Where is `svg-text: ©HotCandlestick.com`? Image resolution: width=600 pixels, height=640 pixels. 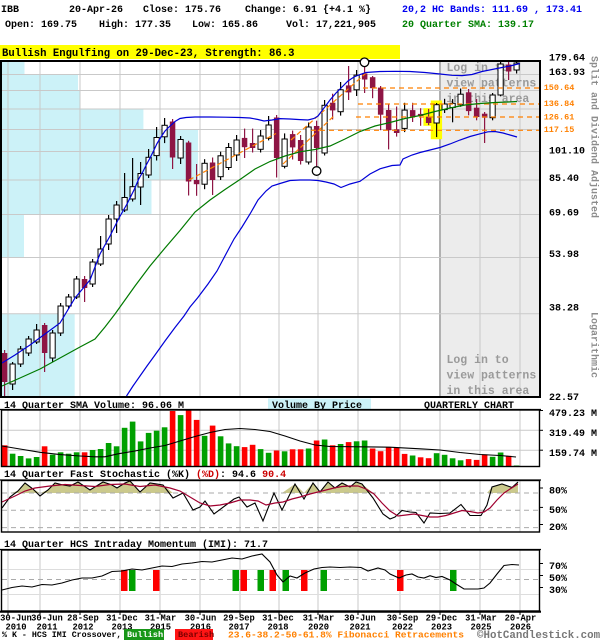 svg-text: ©HotCandlestick.com is located at coordinates (538, 635).